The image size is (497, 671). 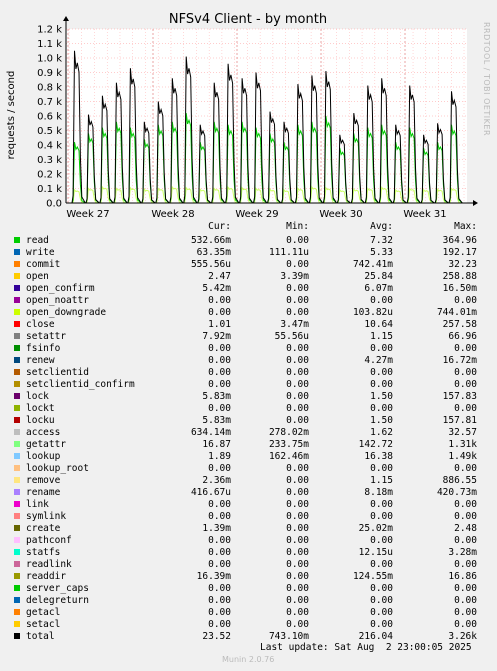 What do you see at coordinates (378, 288) in the screenshot?
I see `legend-avg-value: 6.07m` at bounding box center [378, 288].